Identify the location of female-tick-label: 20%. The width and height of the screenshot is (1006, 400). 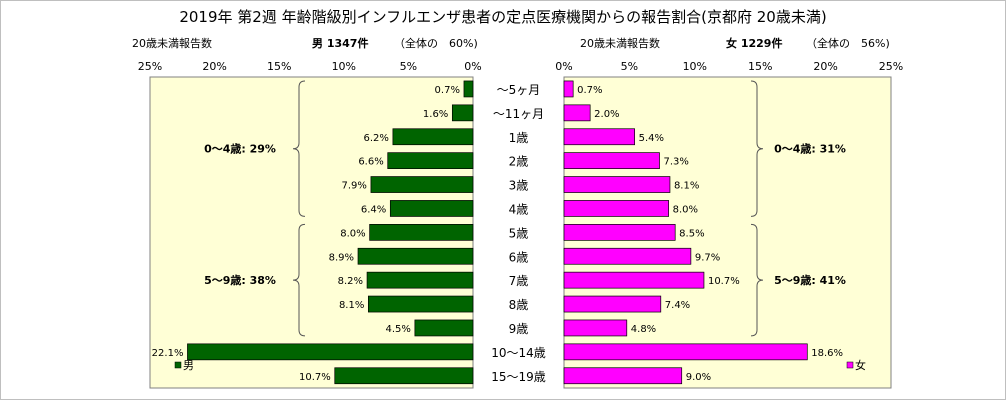
(825, 66).